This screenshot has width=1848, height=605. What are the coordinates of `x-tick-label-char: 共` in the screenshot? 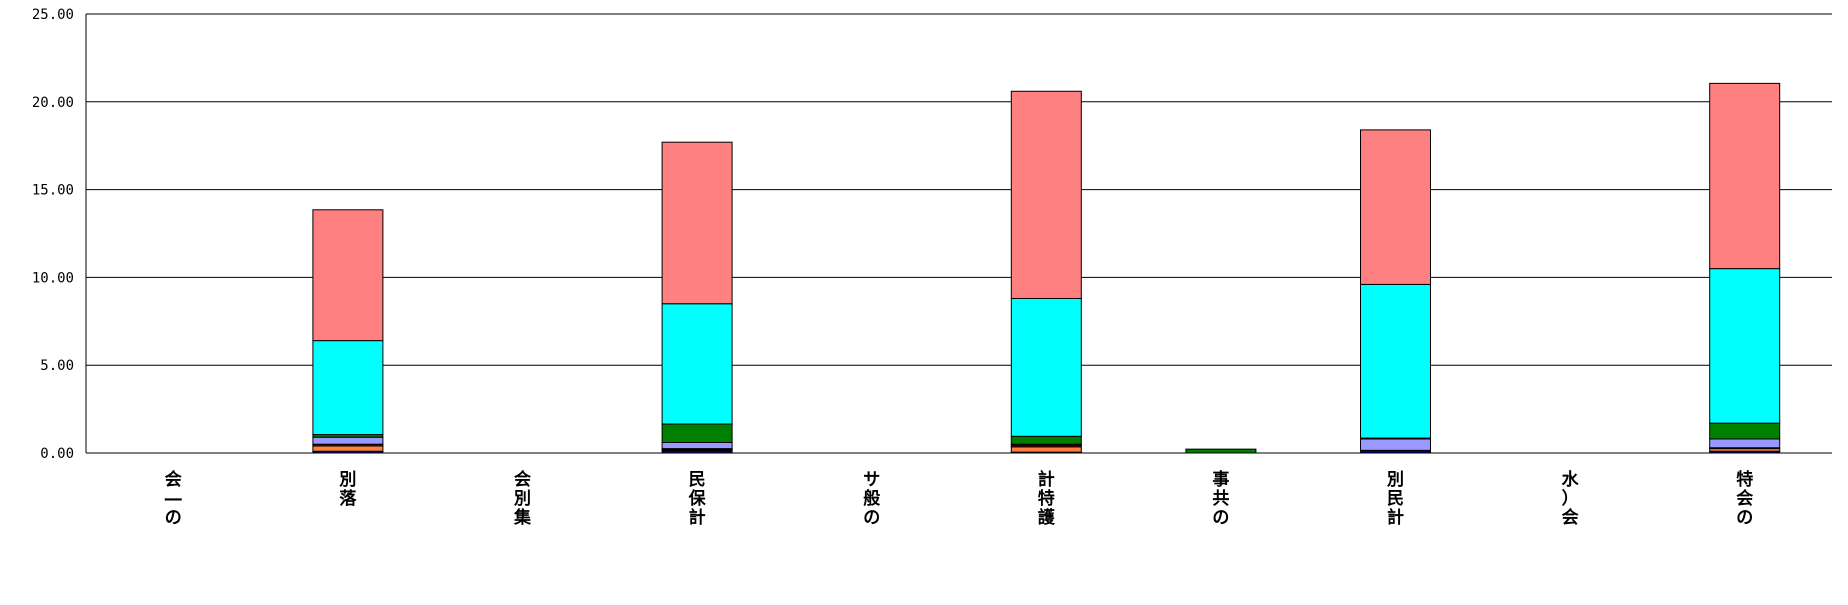 It's located at (1220, 499).